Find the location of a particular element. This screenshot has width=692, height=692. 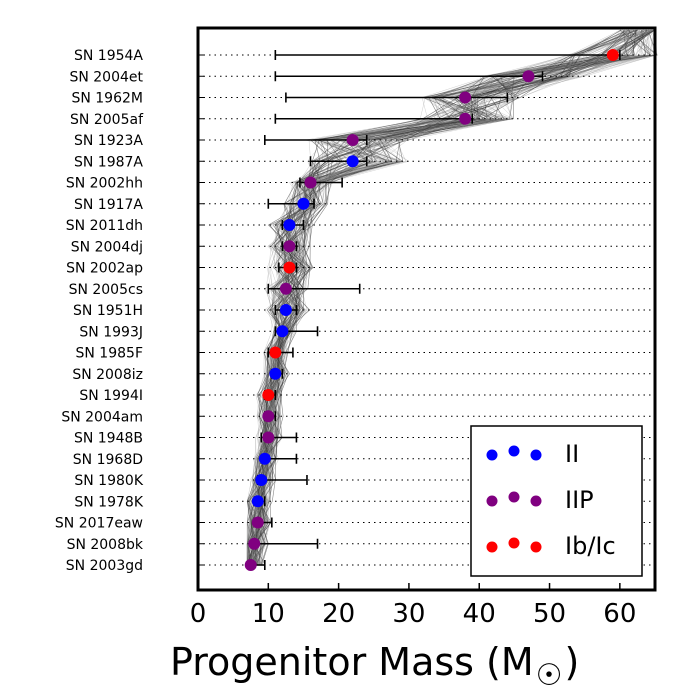

x-axis-label-text: Progenitor Mass (M is located at coordinates (352, 662).